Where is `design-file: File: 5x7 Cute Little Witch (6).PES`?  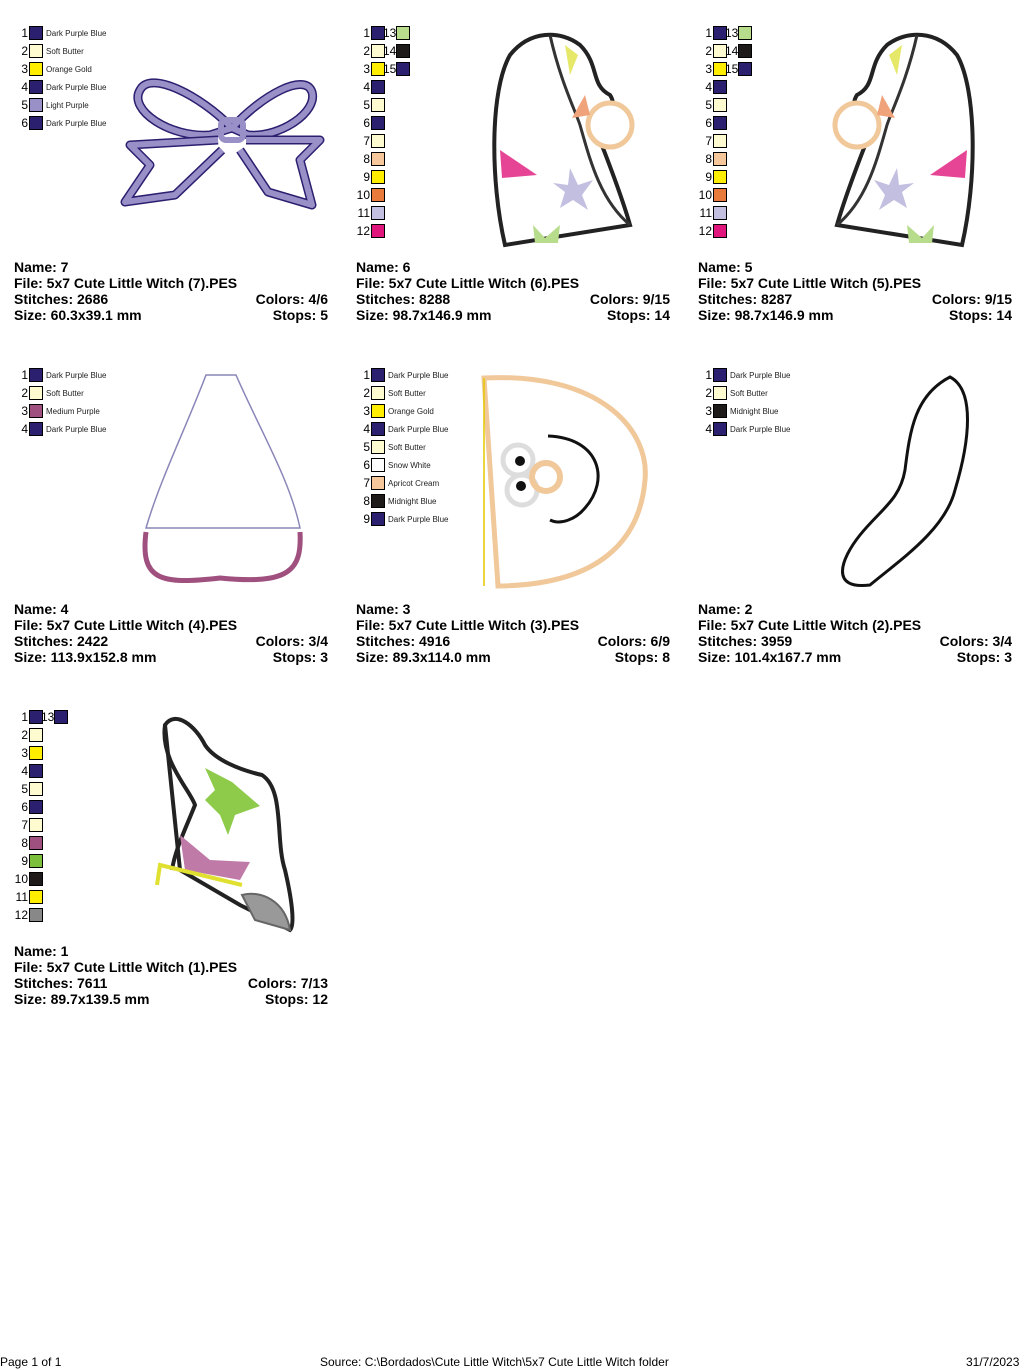
design-file: File: 5x7 Cute Little Witch (6).PES is located at coordinates (468, 283).